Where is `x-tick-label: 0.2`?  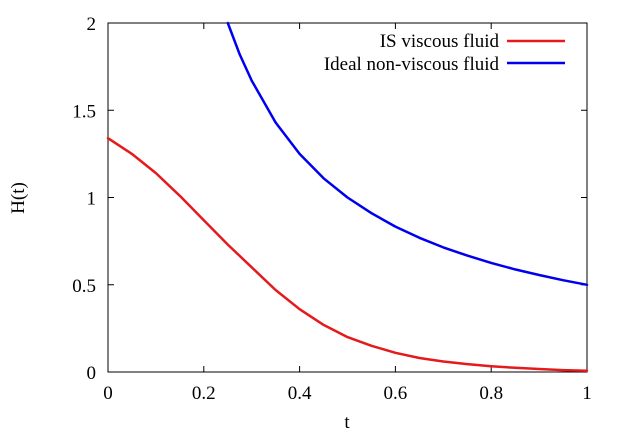 x-tick-label: 0.2 is located at coordinates (204, 393).